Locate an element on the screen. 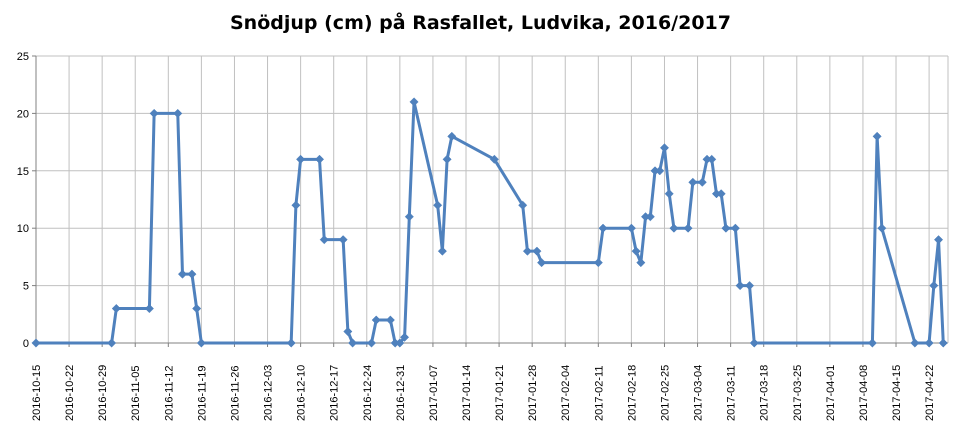 This screenshot has height=423, width=961. x-tick-label: 2016-12-24 is located at coordinates (368, 393).